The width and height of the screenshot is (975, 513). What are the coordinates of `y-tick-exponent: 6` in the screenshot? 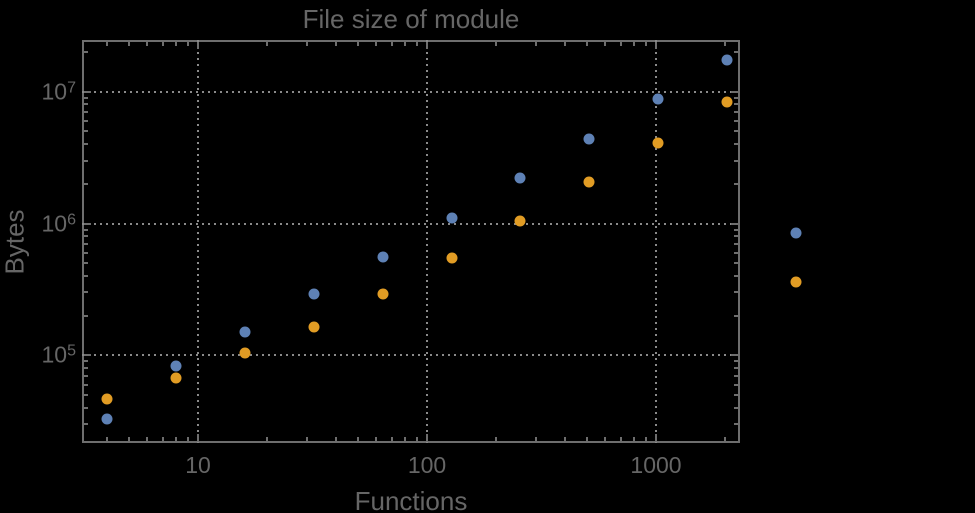 It's located at (71, 219).